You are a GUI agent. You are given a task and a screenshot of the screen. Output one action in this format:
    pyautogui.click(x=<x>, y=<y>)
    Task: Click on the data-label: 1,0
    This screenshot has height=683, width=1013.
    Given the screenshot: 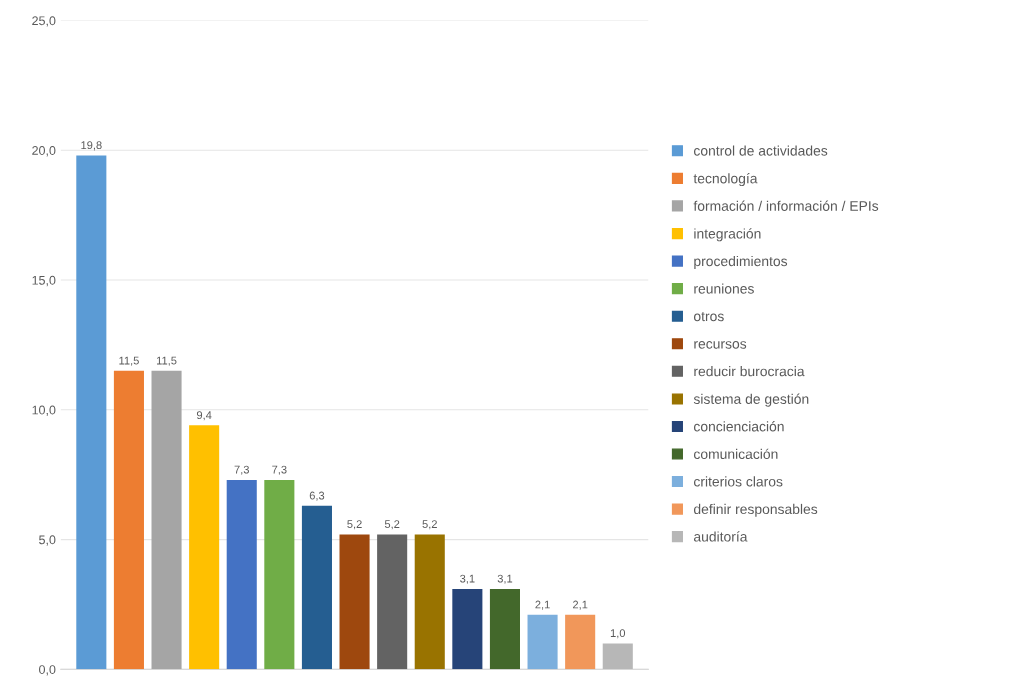 What is the action you would take?
    pyautogui.click(x=618, y=634)
    